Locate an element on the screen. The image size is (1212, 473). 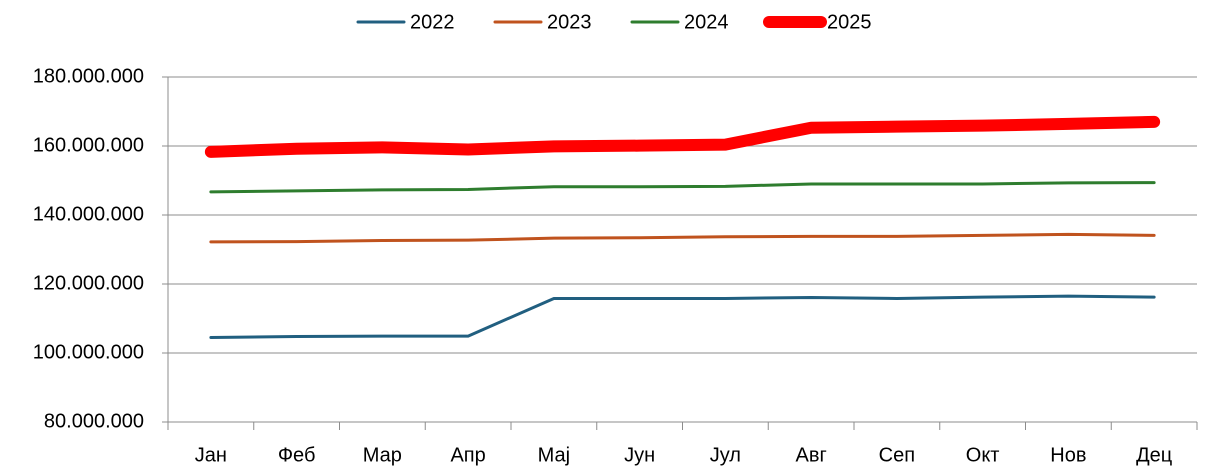
x-tick-label: Сеп is located at coordinates (897, 455).